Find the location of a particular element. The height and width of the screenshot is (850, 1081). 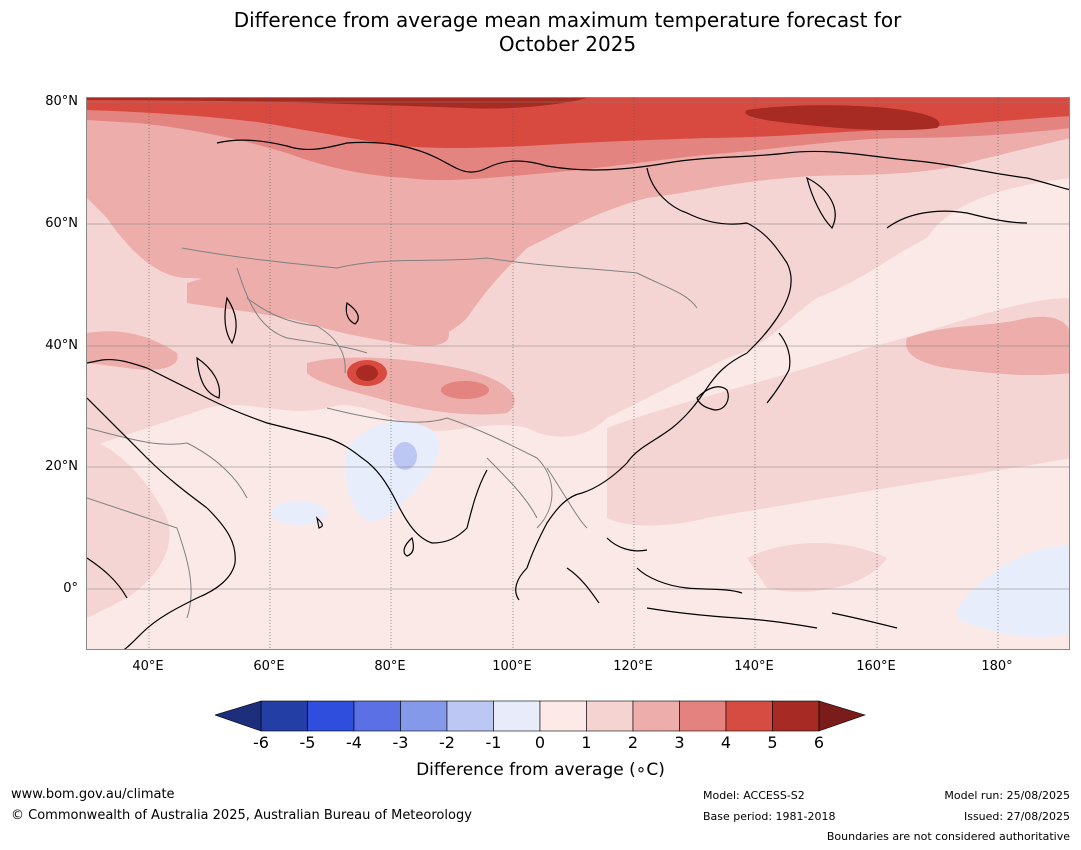

lon-label: 80°E is located at coordinates (390, 666).